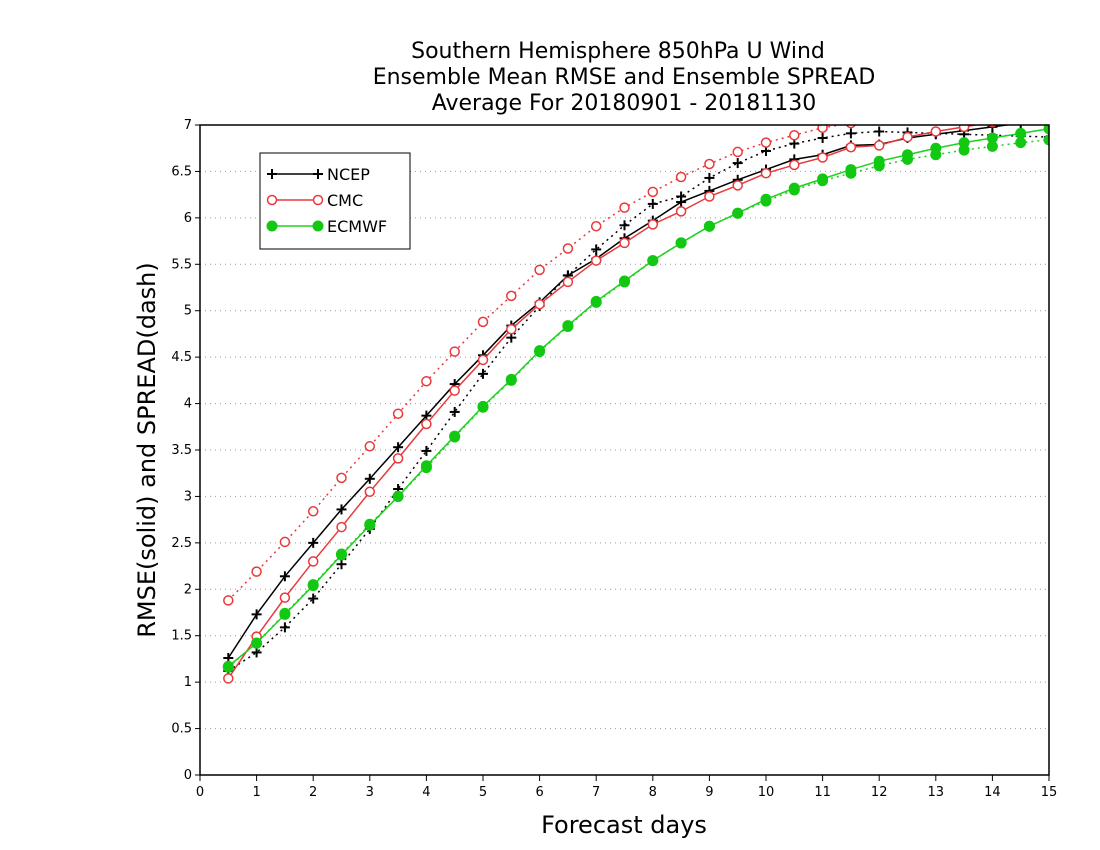  What do you see at coordinates (626, 787) in the screenshot?
I see `x-axis-ticks: 0 1 2 3 4 5 6 7 8 9 10 11 12 13 14 15` at bounding box center [626, 787].